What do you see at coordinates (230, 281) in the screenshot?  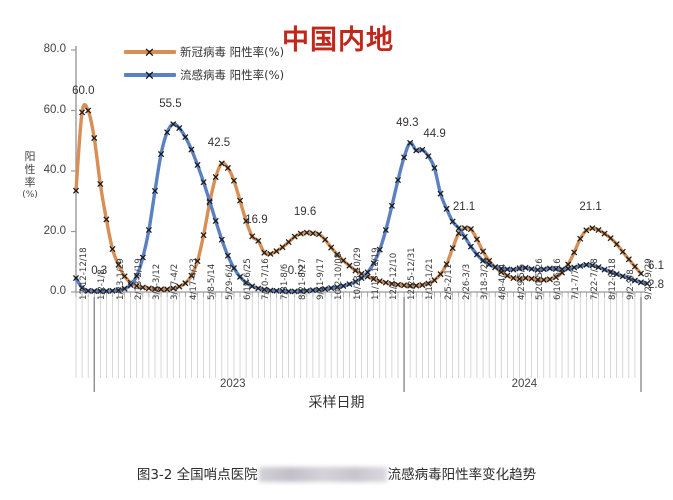 I see `x-tick-label: 5/29-6/4` at bounding box center [230, 281].